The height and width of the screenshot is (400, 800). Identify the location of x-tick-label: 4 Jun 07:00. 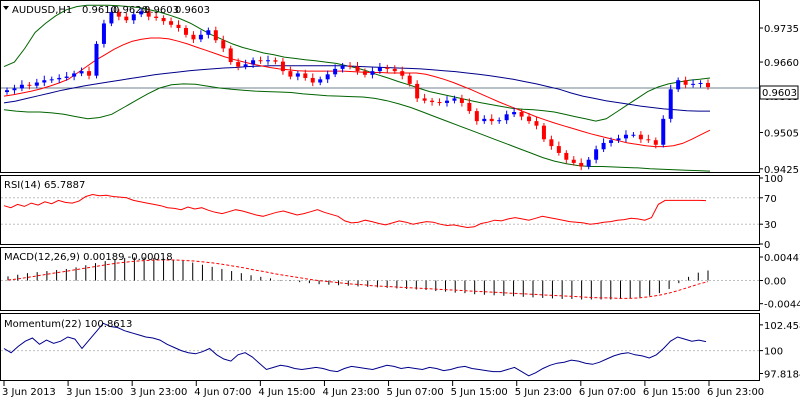
(222, 392).